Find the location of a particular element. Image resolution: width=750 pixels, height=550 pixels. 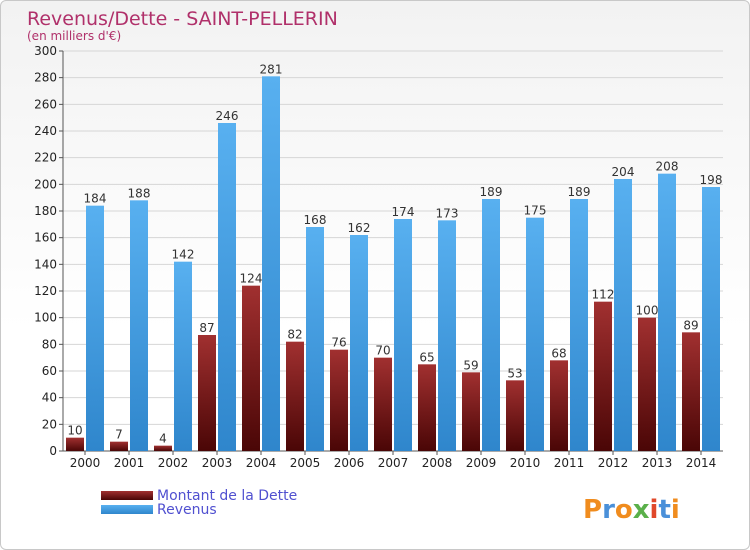

revenue-value-label: 142 is located at coordinates (183, 255).